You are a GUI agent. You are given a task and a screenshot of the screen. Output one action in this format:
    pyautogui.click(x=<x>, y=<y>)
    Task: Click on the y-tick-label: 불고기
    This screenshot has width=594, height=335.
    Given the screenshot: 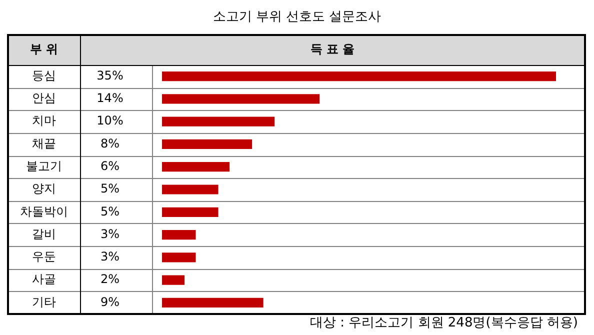 What is the action you would take?
    pyautogui.click(x=44, y=165)
    